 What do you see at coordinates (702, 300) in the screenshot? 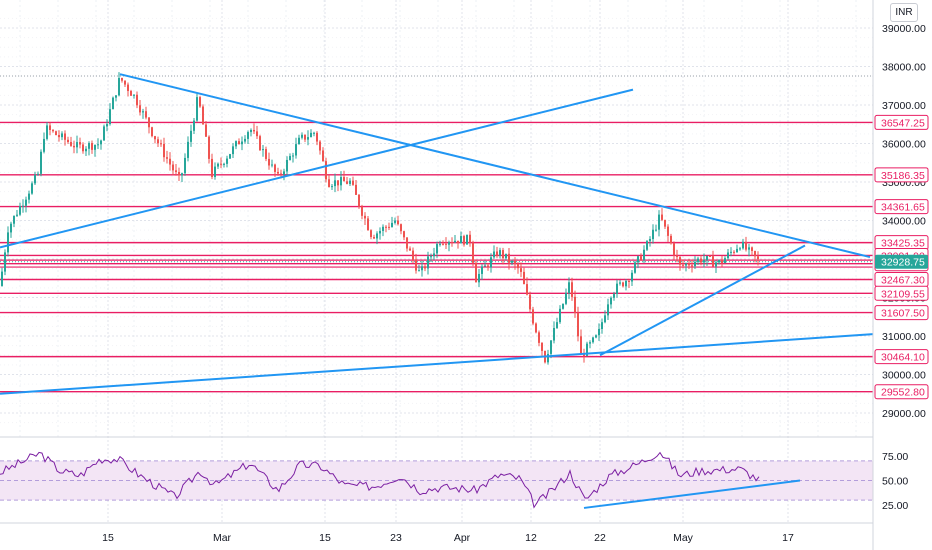
I see `trend-line` at bounding box center [702, 300].